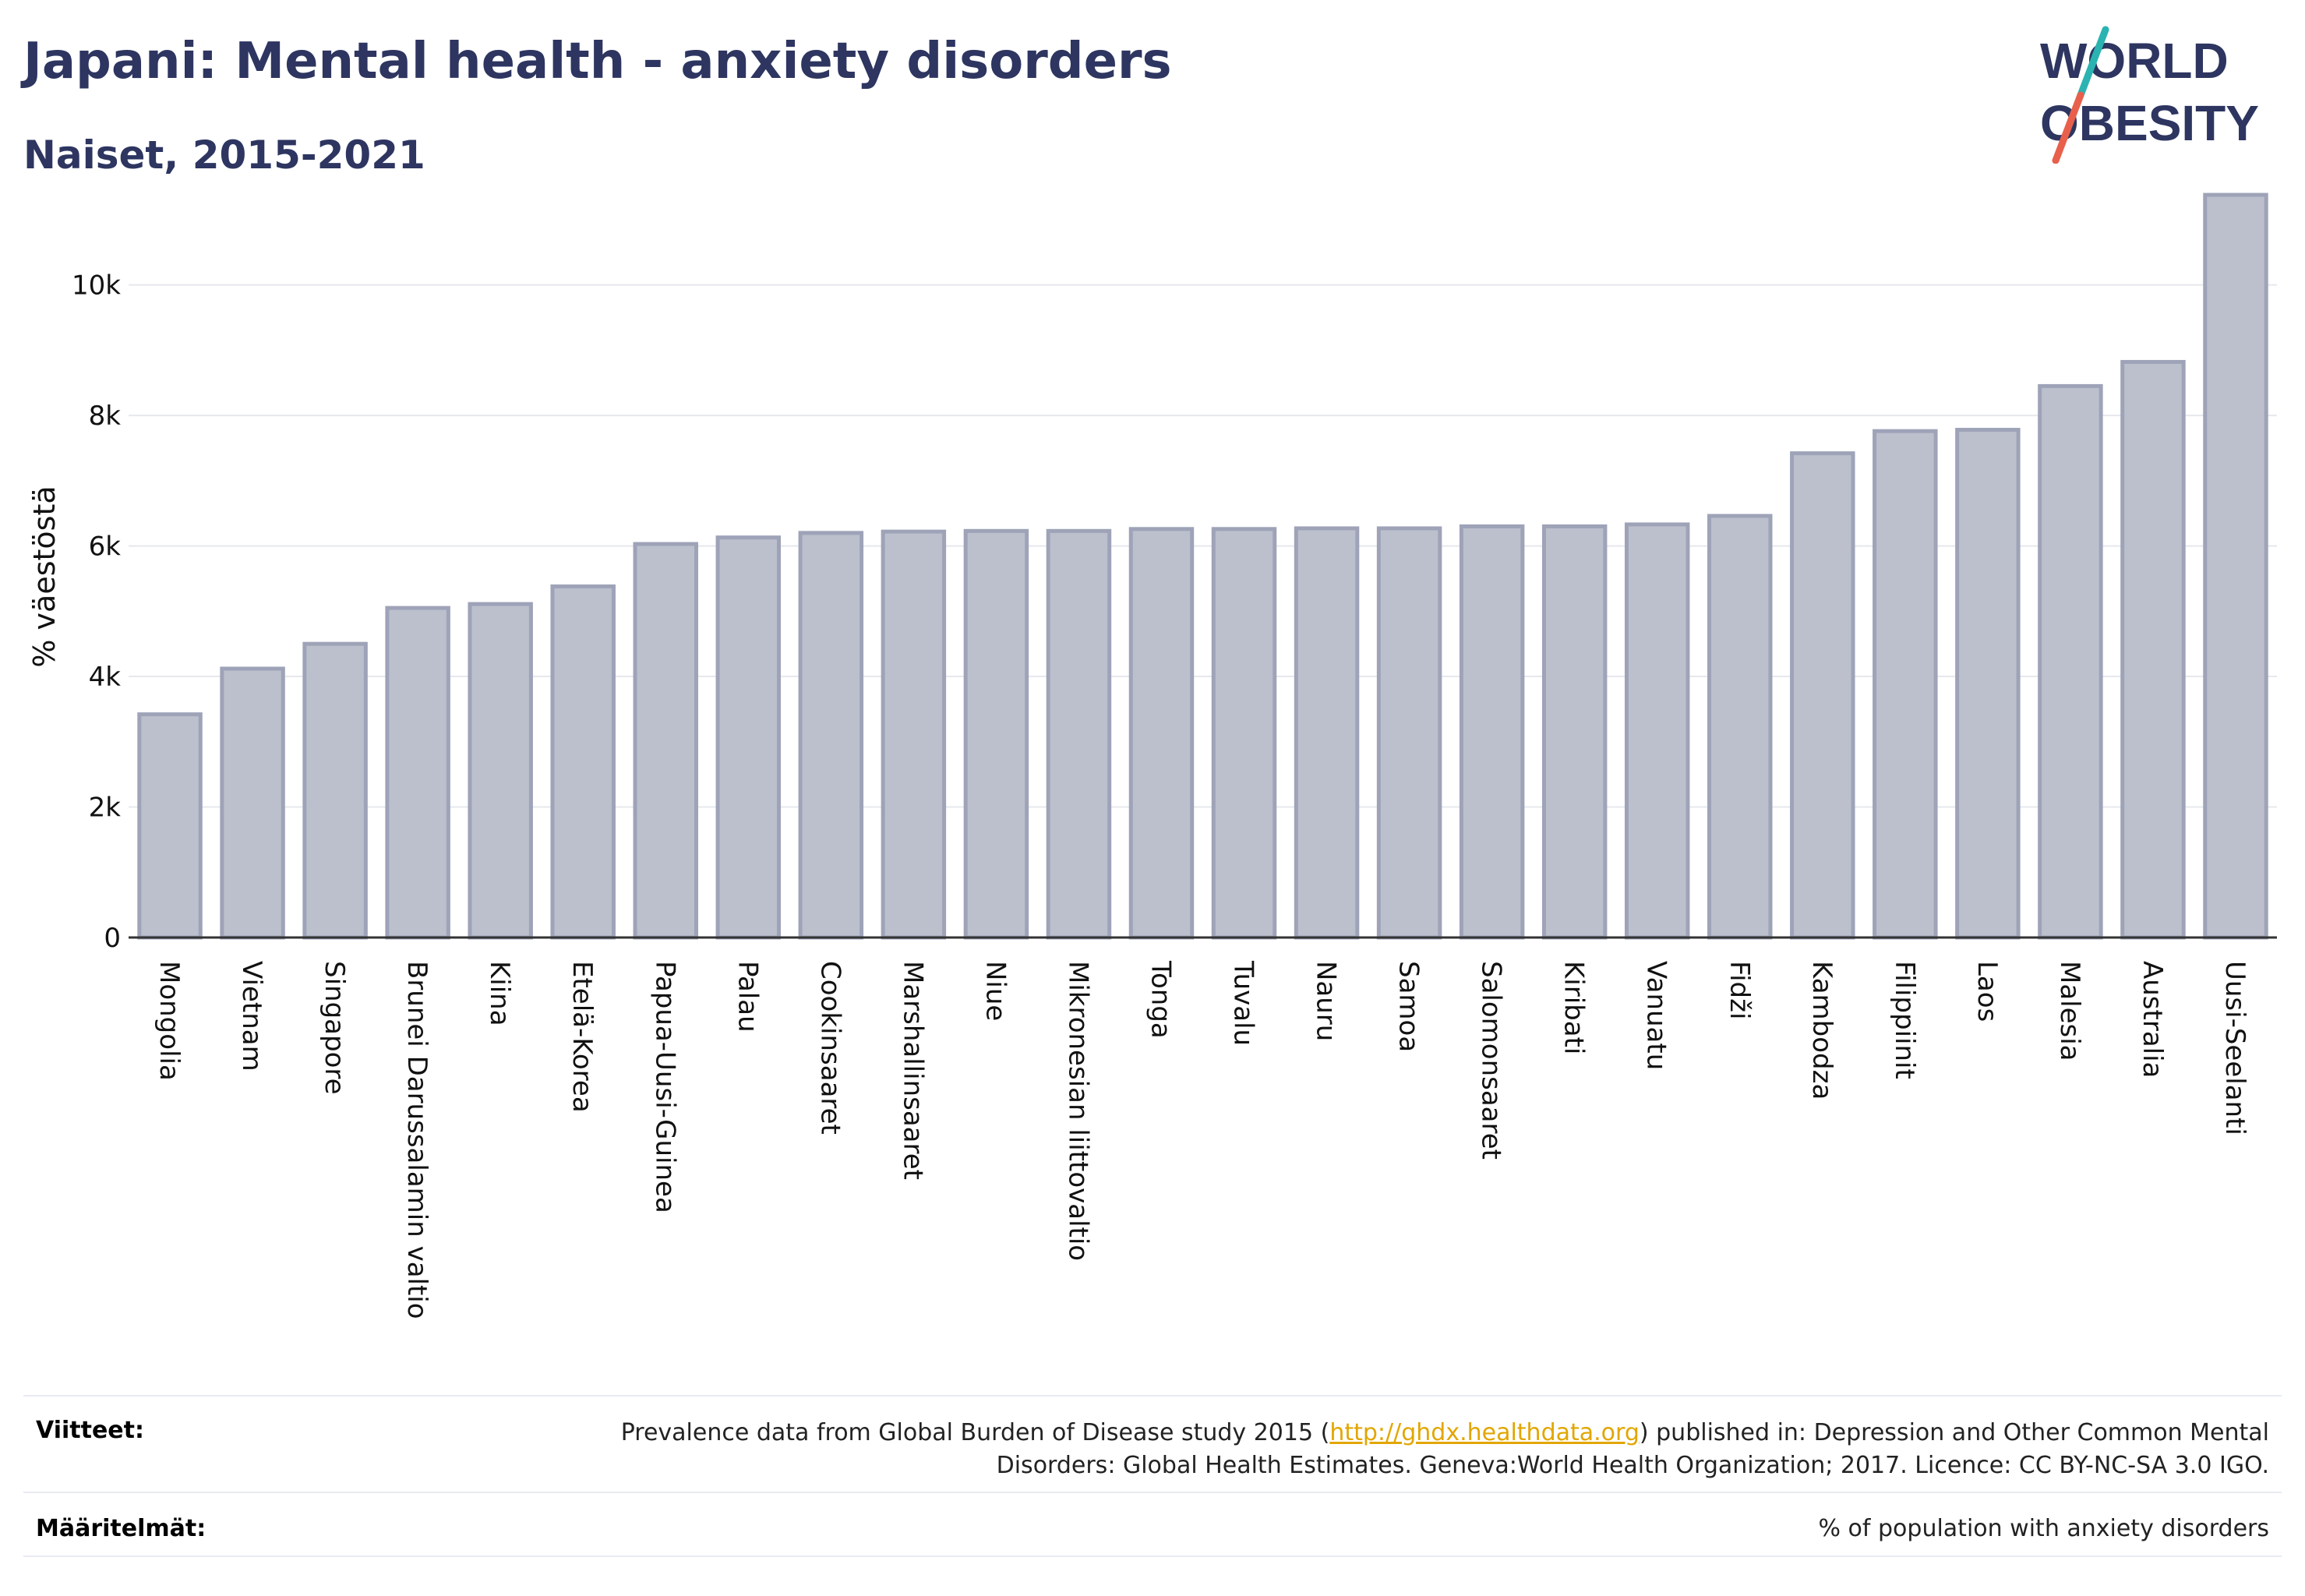  What do you see at coordinates (1152, 1492) in the screenshot?
I see `separator-middle` at bounding box center [1152, 1492].